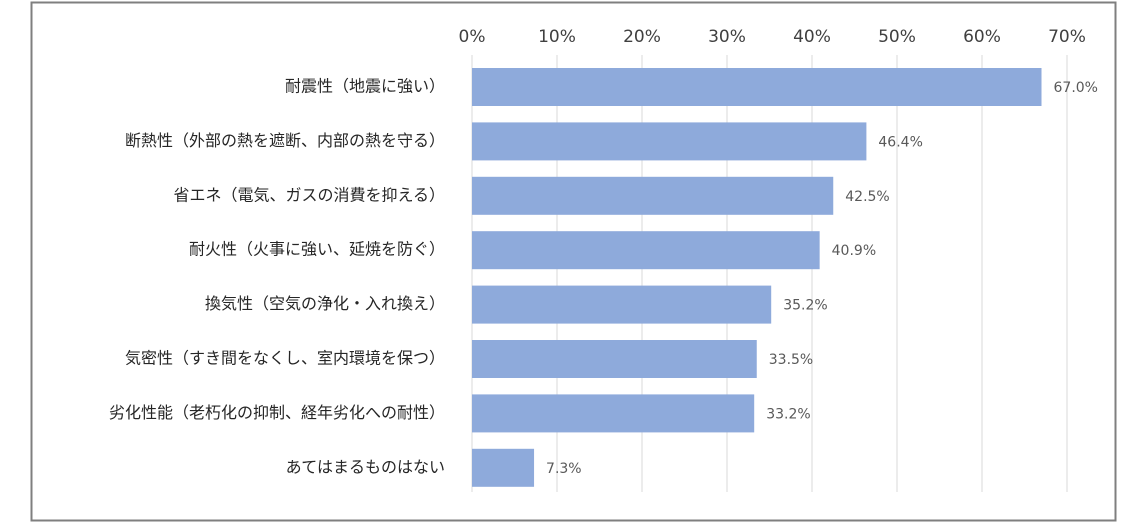  What do you see at coordinates (1076, 88) in the screenshot?
I see `data-label: 67.0%` at bounding box center [1076, 88].